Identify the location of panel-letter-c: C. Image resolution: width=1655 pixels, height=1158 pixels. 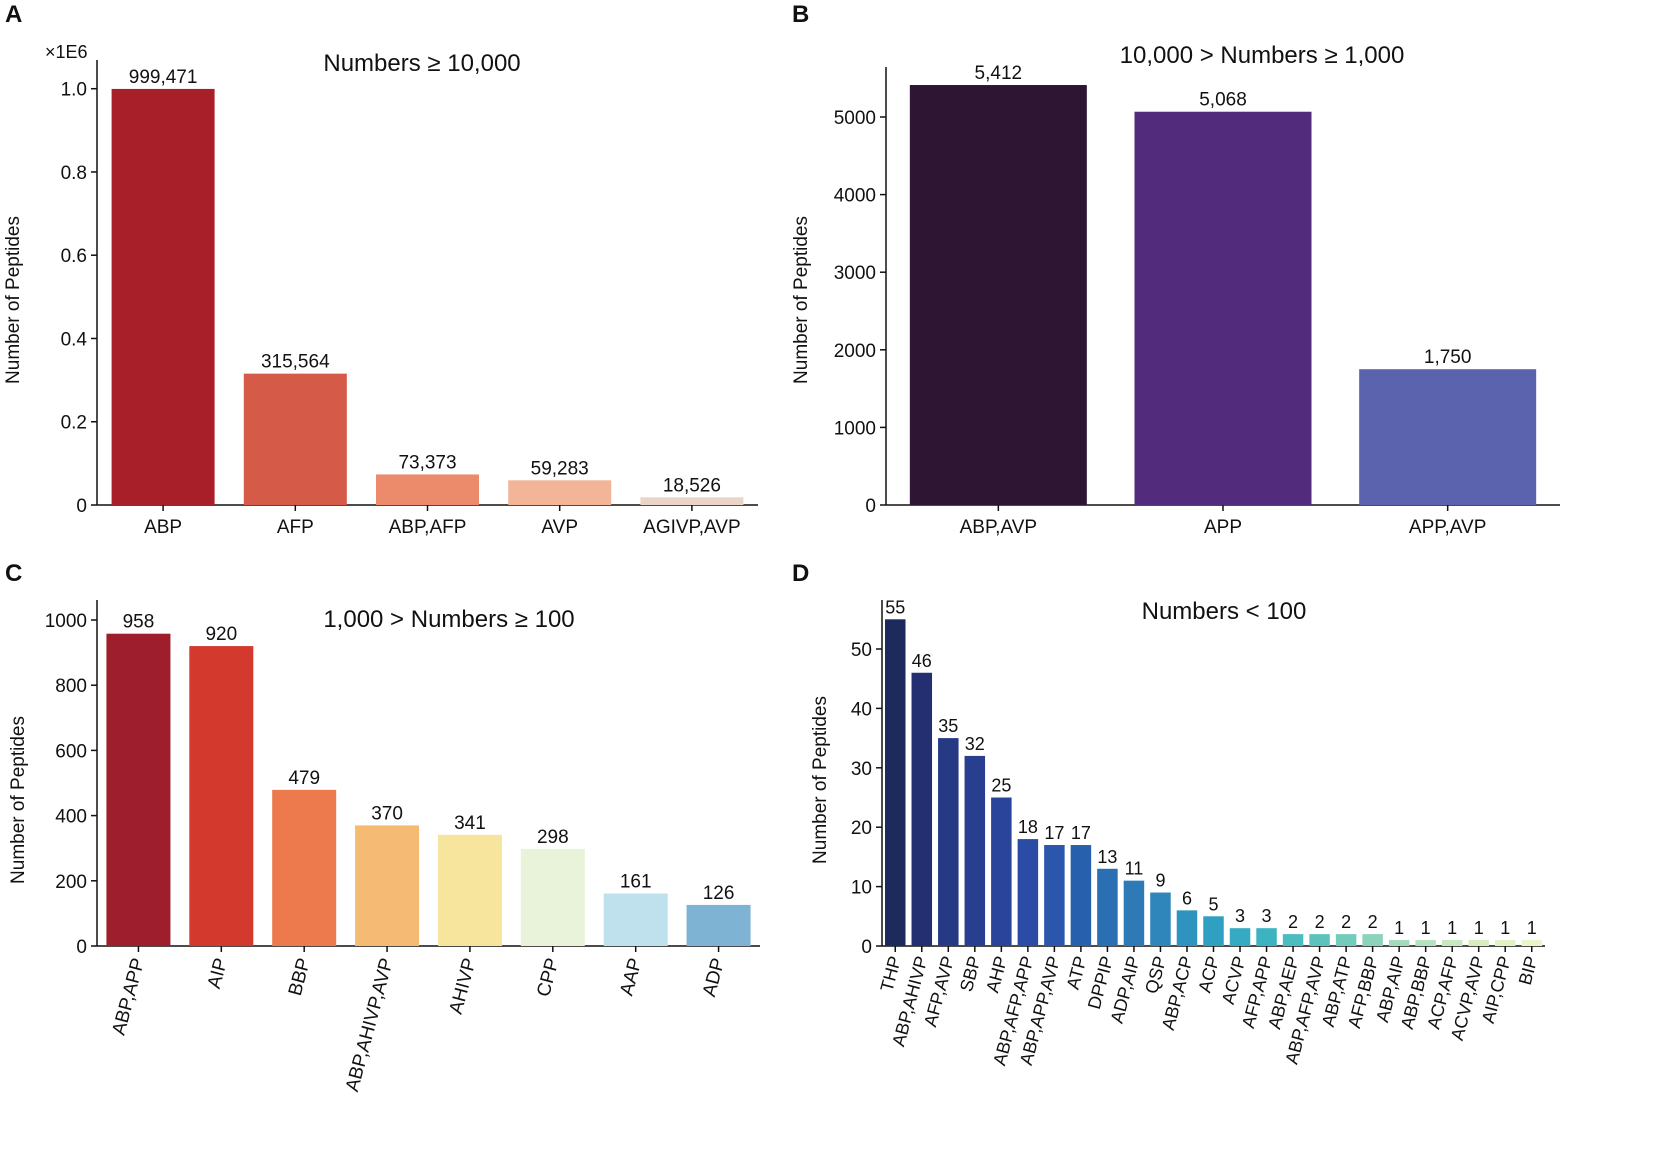
(13, 573).